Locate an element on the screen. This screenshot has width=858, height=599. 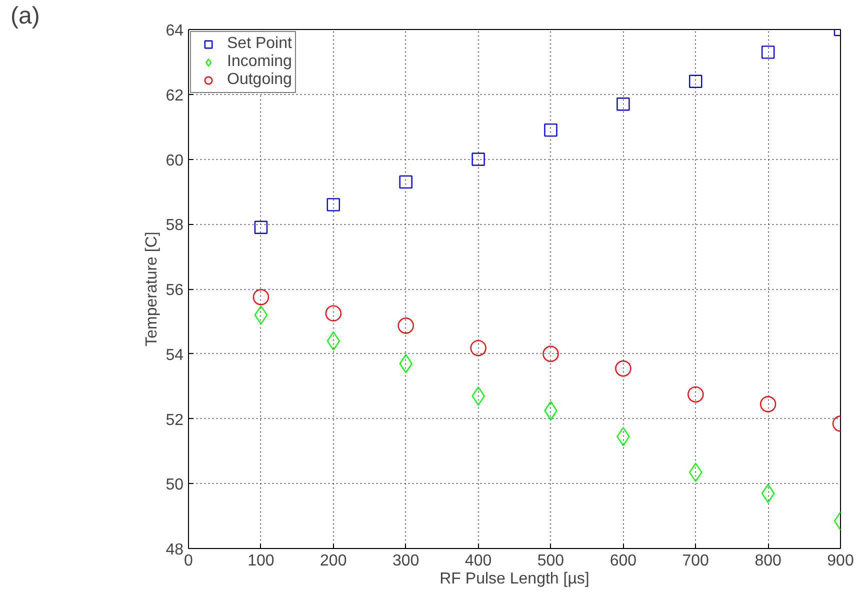
y-tick-label: 52 is located at coordinates (175, 420).